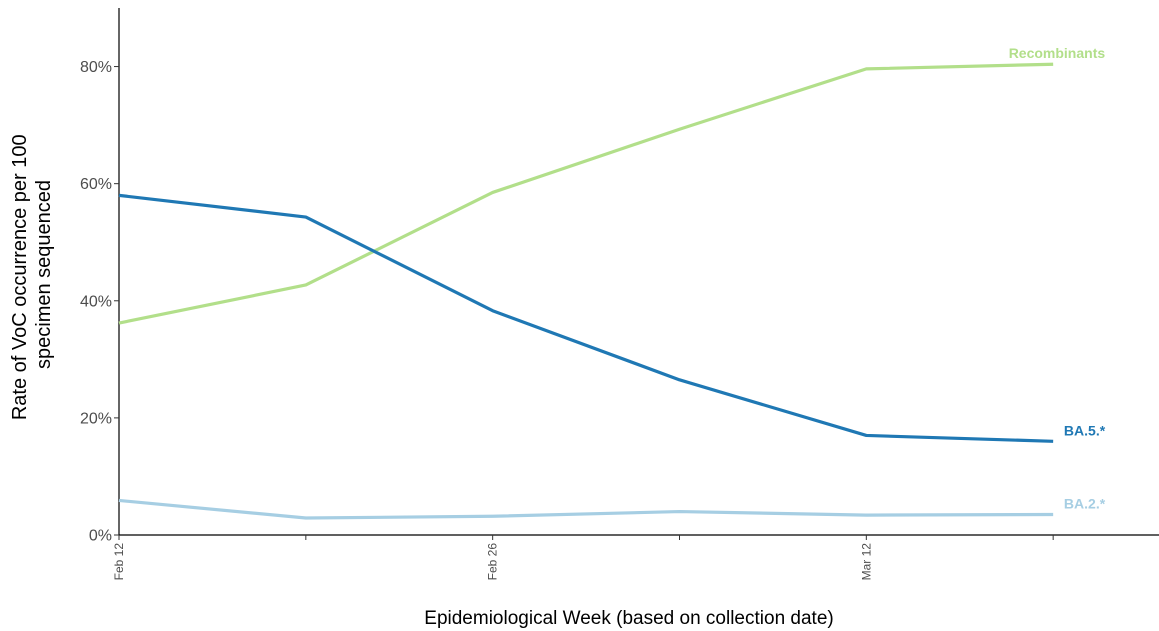 The image size is (1159, 631). What do you see at coordinates (583, 558) in the screenshot?
I see `x-ticks: Feb 12 Feb 26 Mar 12` at bounding box center [583, 558].